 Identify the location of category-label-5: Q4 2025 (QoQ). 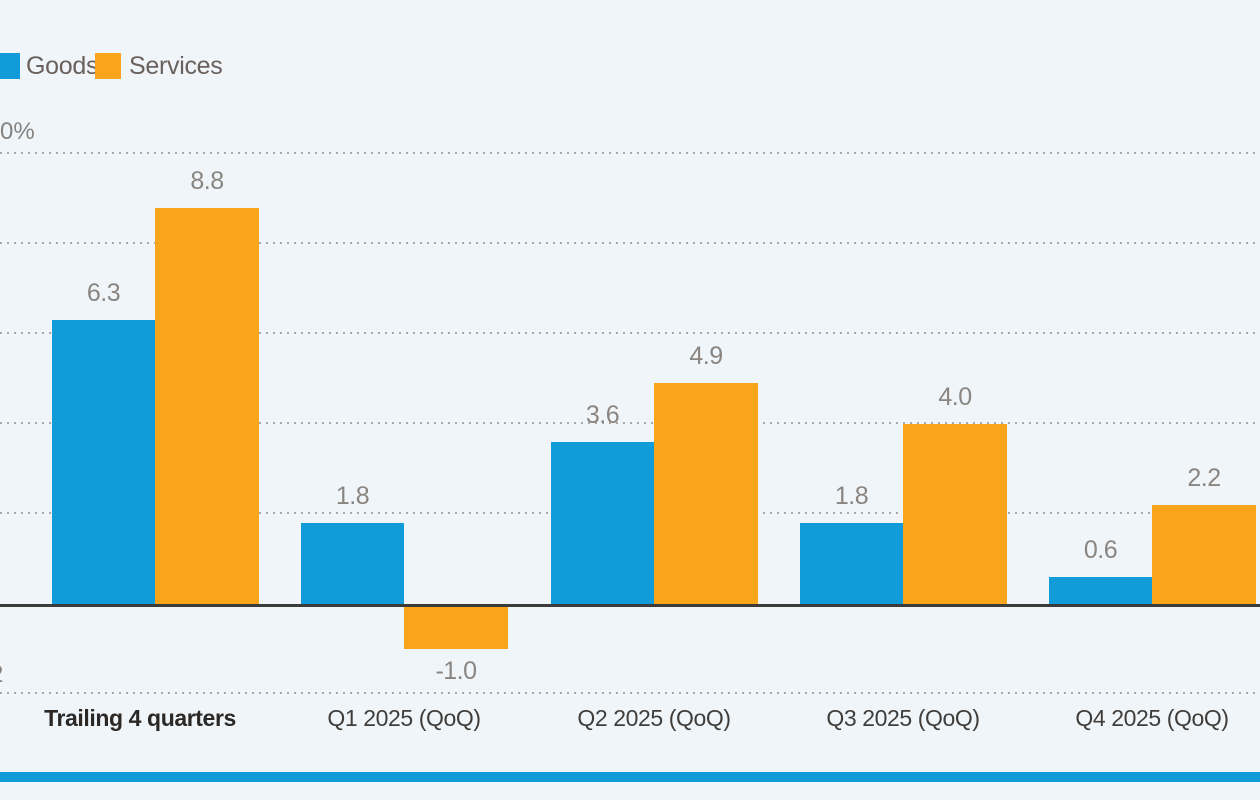
(1152, 718).